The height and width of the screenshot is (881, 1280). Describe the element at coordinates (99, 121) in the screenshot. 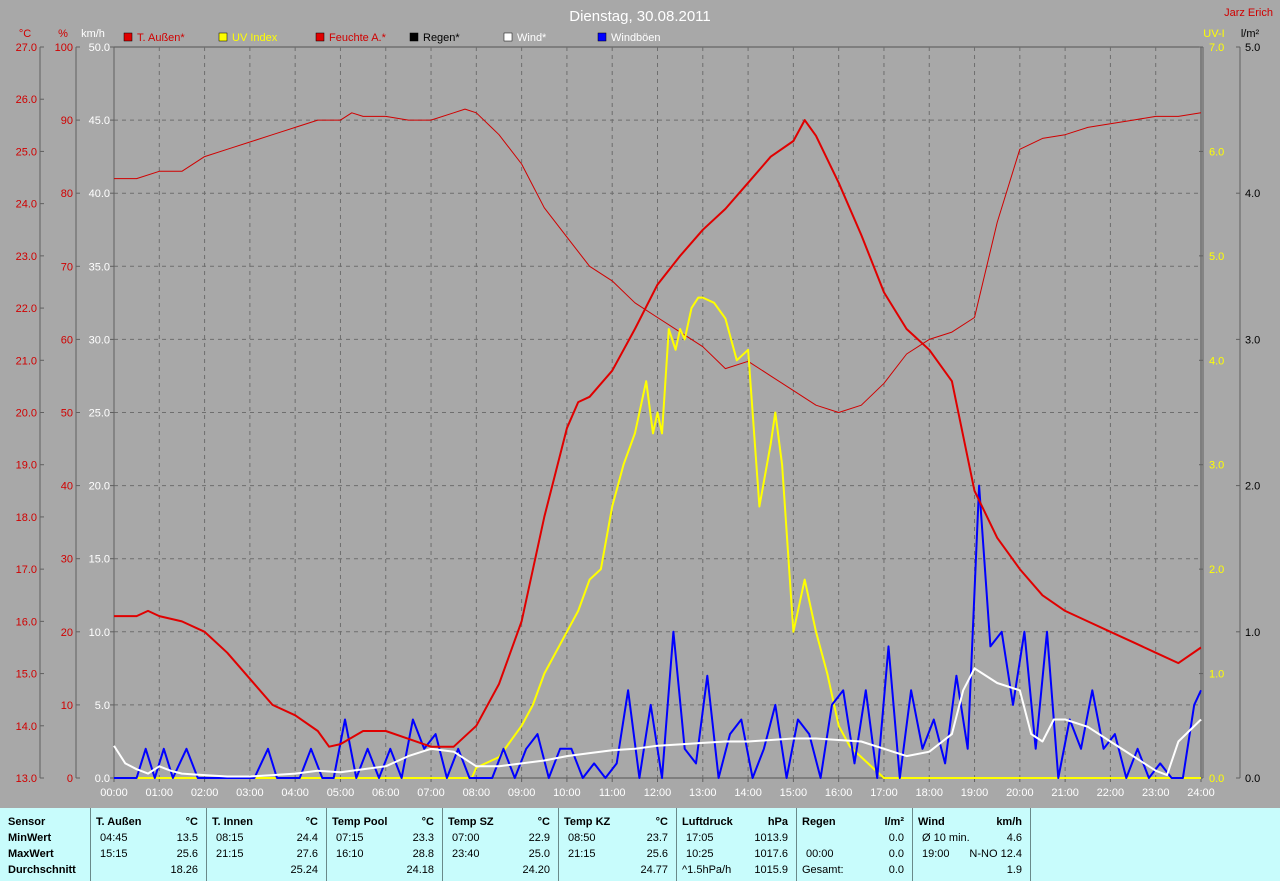

I see `wind-tick-label: 45.0` at that location.